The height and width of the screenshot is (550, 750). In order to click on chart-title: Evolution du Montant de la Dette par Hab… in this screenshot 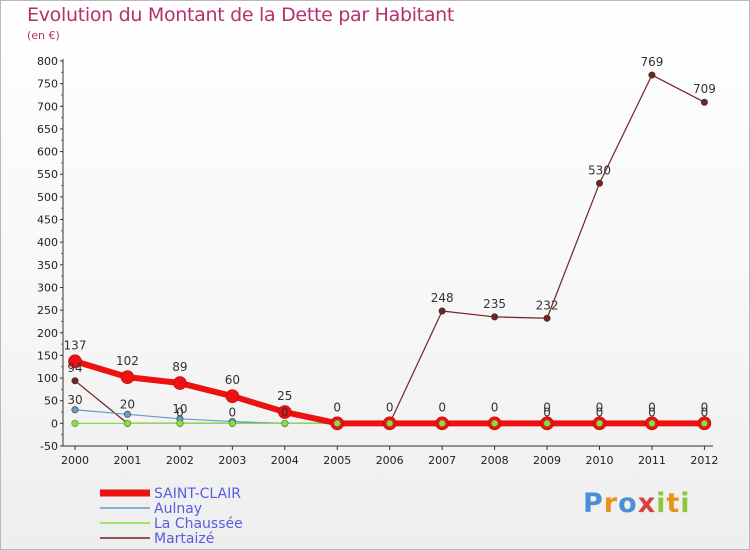, I will do `click(241, 15)`.